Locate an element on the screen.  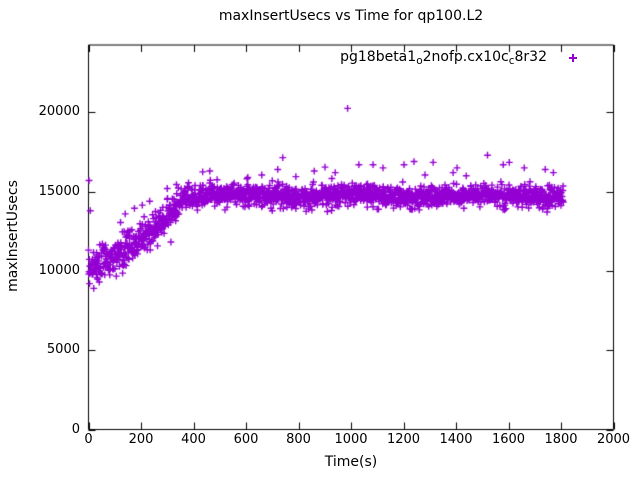
legend-marker-plus-icon is located at coordinates (573, 58).